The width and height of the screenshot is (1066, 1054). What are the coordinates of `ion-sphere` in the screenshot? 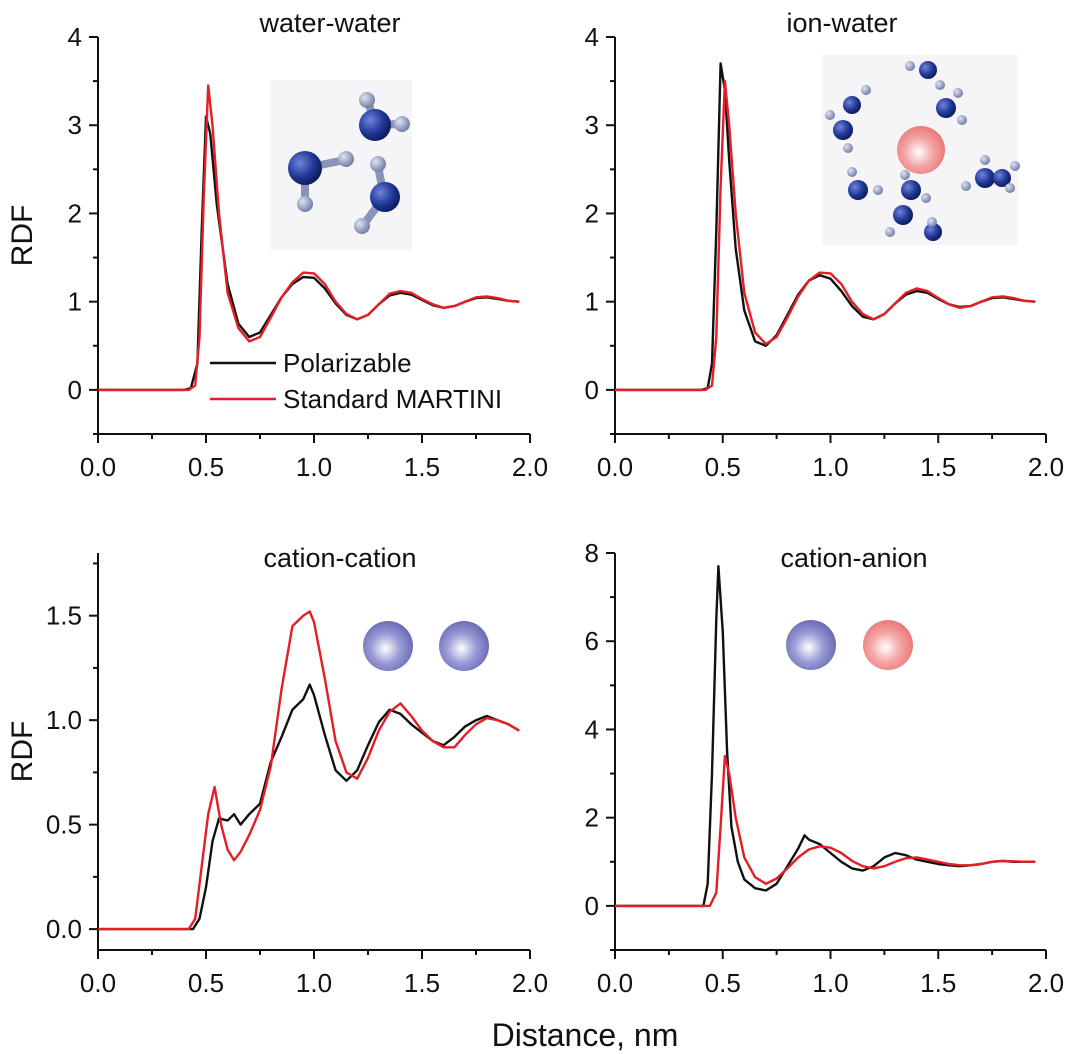 It's located at (921, 150).